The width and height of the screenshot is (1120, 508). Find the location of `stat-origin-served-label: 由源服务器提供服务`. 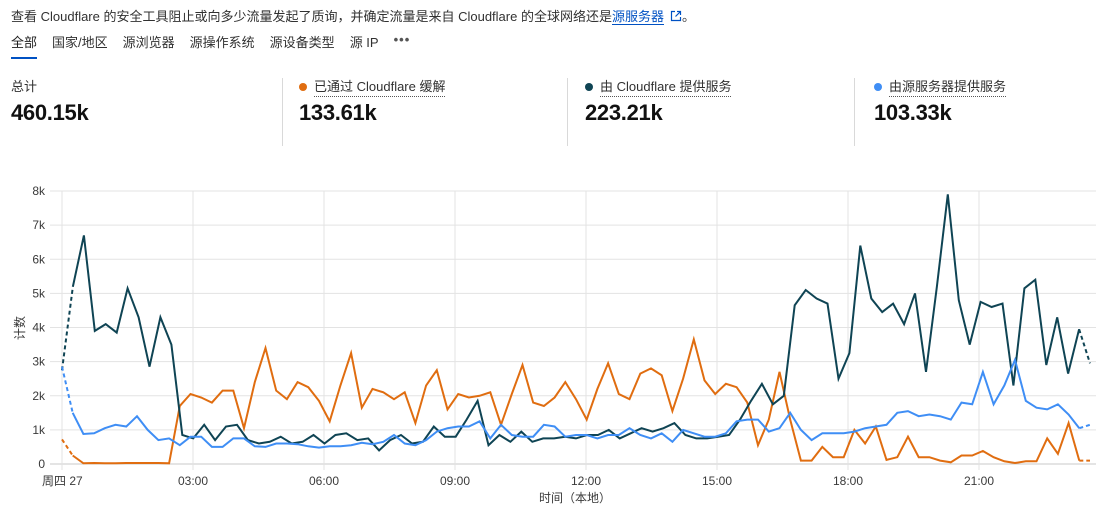

stat-origin-served-label: 由源服务器提供服务 is located at coordinates (948, 86).